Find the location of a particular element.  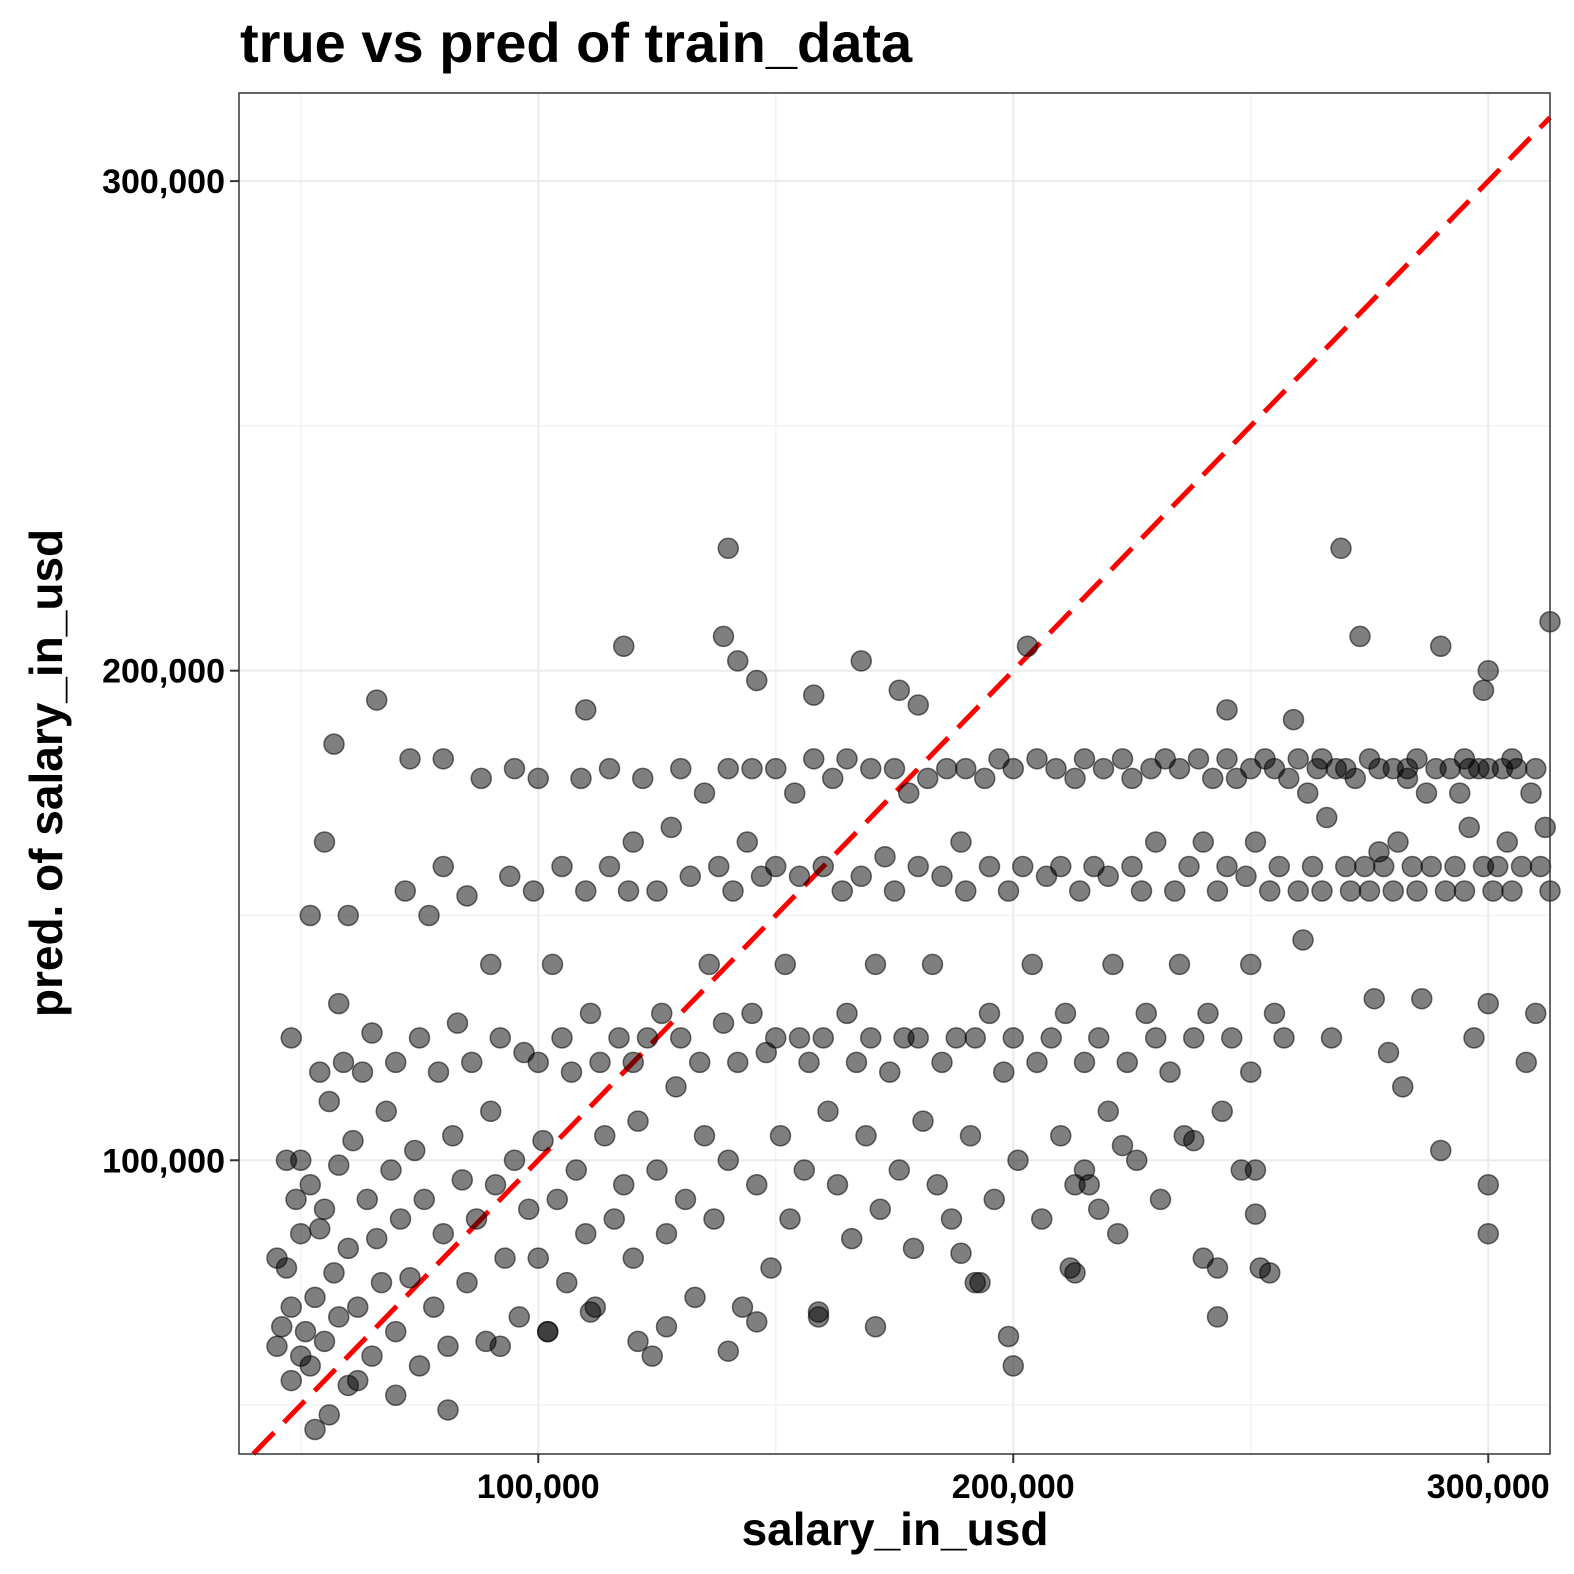

x-tick-label: 200,000 is located at coordinates (1013, 1487).